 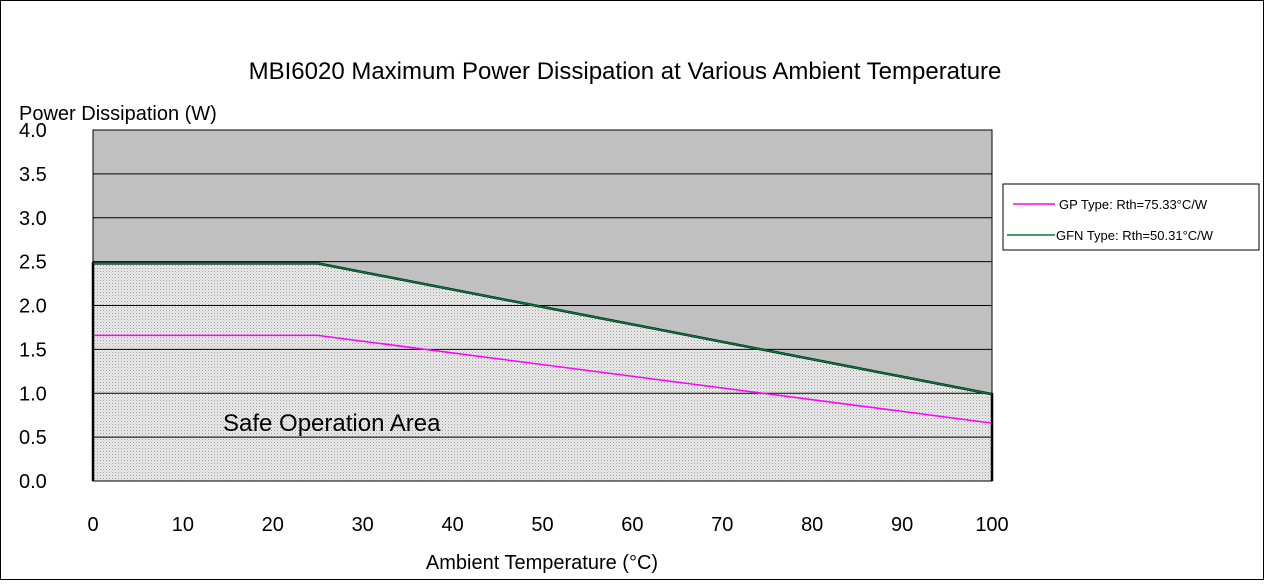 I want to click on y-tick-labels: 0.0 0.5 1.0 1.5 2.0 2.5 3.0 3.5 4.0, so click(x=33, y=306).